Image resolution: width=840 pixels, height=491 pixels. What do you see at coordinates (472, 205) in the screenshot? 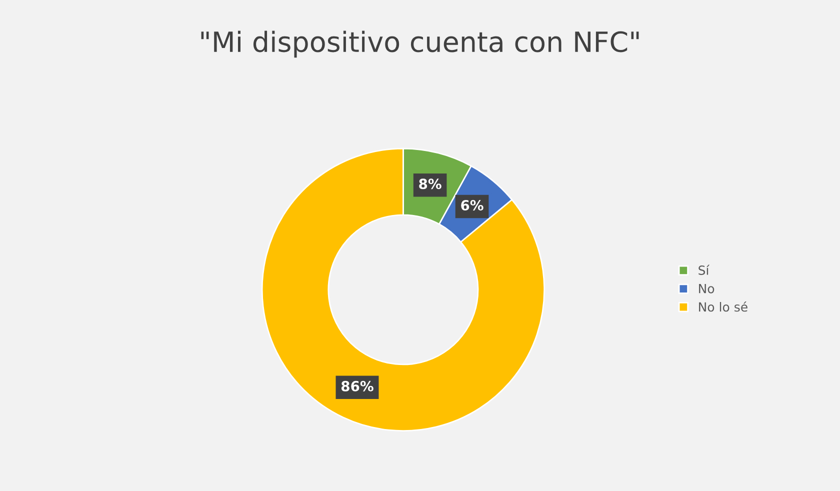
I see `data-label: 6%` at bounding box center [472, 205].